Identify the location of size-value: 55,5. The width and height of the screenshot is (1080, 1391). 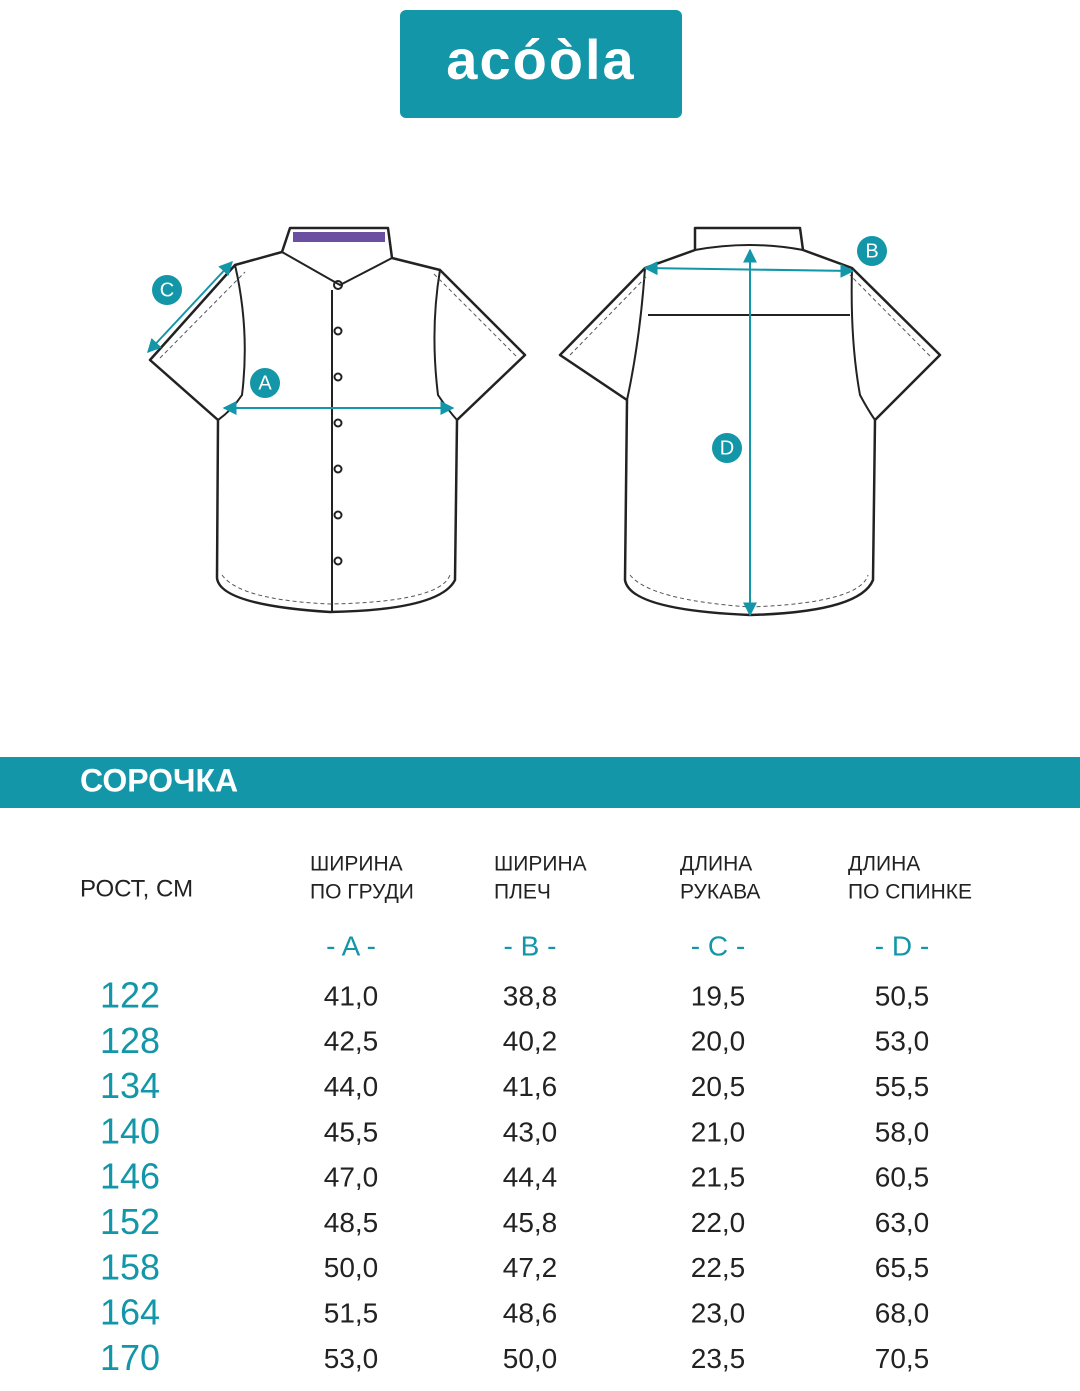
(902, 1086).